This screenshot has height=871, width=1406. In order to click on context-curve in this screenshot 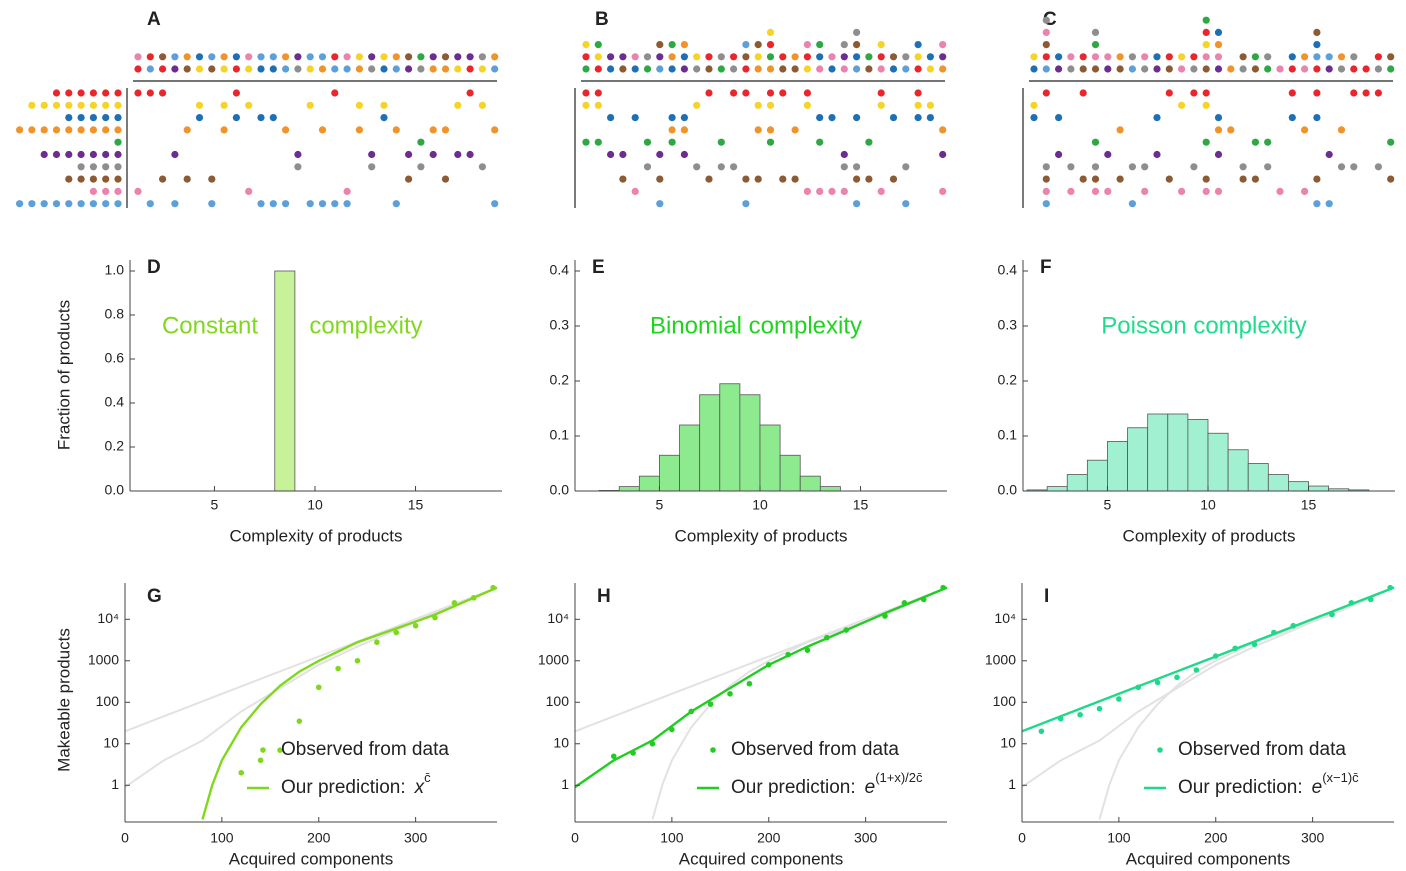, I will do `click(1208, 687)`.